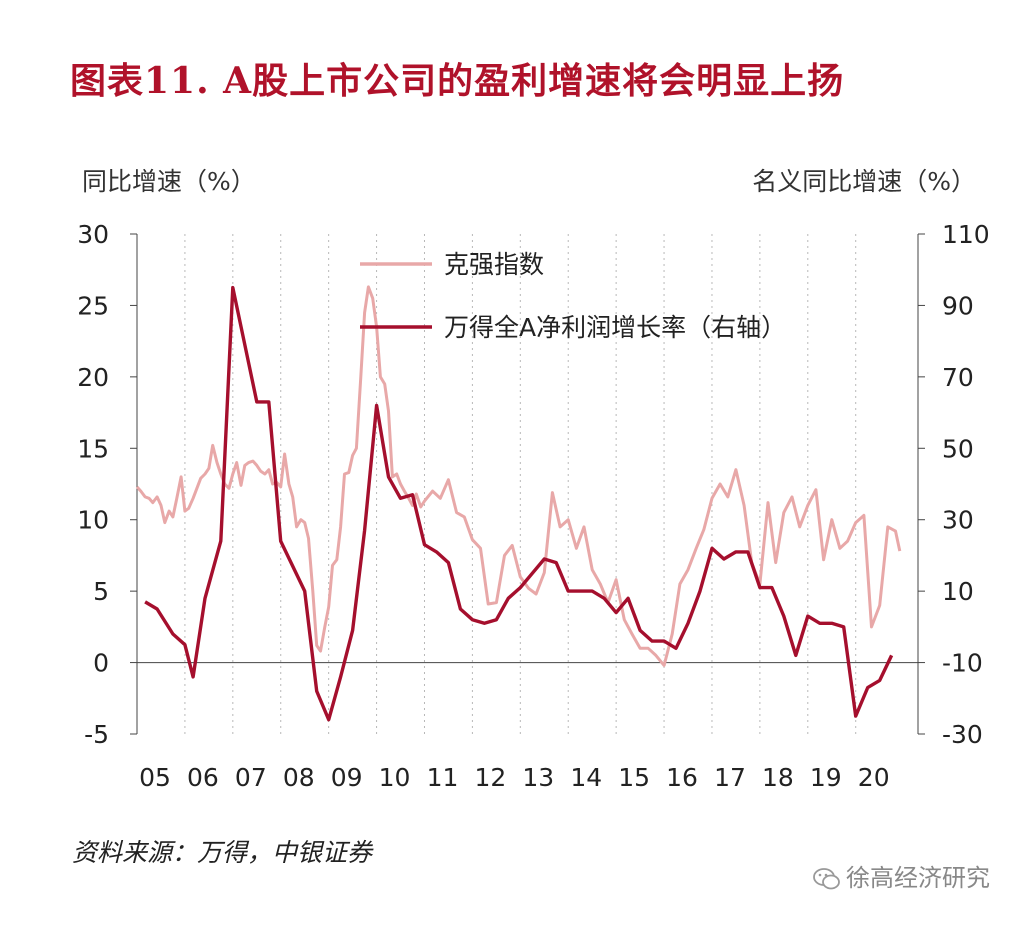  What do you see at coordinates (826, 777) in the screenshot?
I see `x-tick-label: 19` at bounding box center [826, 777].